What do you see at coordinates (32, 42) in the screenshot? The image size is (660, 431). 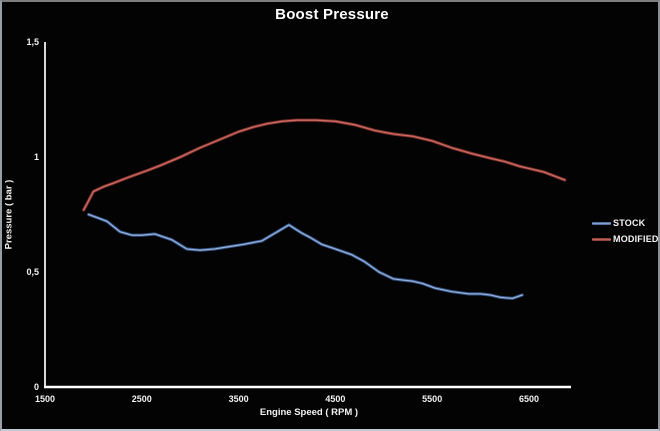 I see `y-tick-label: 1,5` at bounding box center [32, 42].